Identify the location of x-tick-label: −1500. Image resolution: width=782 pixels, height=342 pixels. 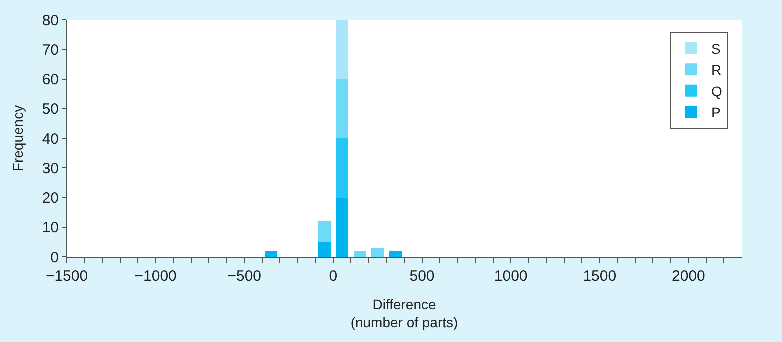
(67, 276).